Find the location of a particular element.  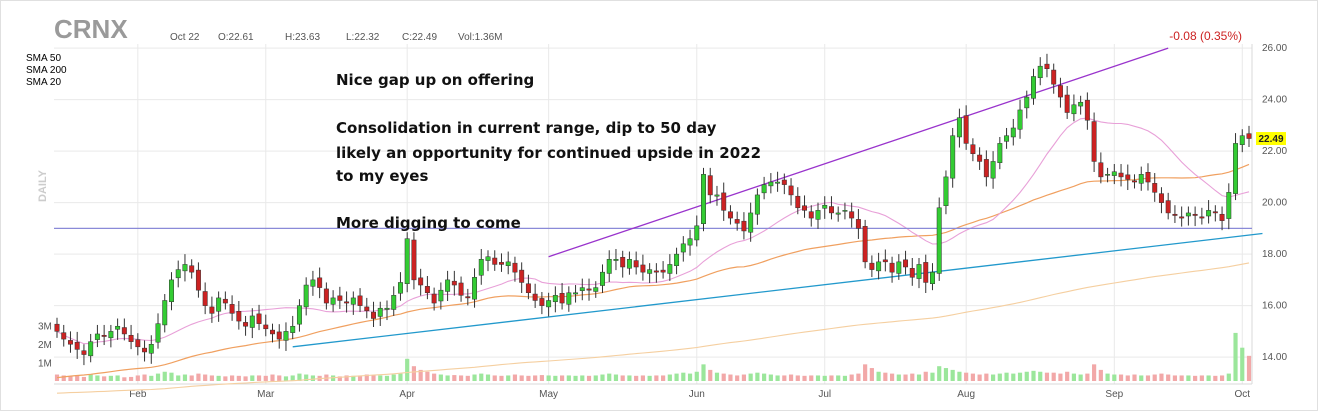

annotation-line-1: Nice gap up on offering is located at coordinates (435, 80).